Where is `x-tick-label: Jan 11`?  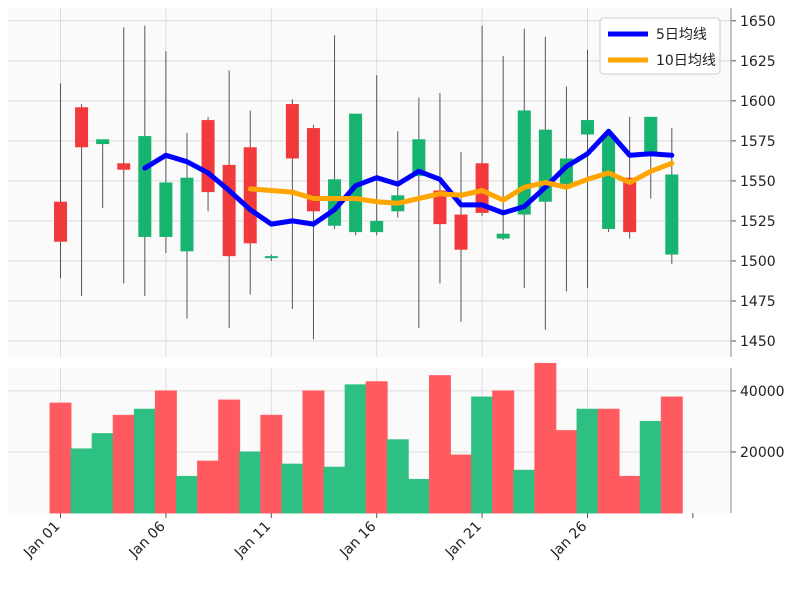 x-tick-label: Jan 11 is located at coordinates (252, 540).